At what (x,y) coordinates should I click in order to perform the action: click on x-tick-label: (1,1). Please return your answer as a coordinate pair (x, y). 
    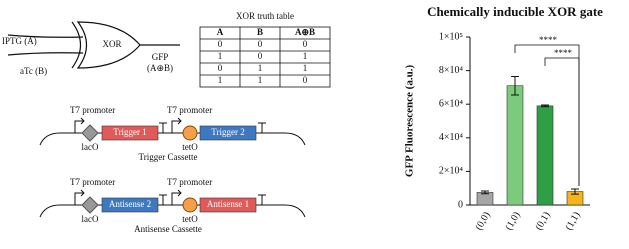
    Looking at the image, I should click on (572, 221).